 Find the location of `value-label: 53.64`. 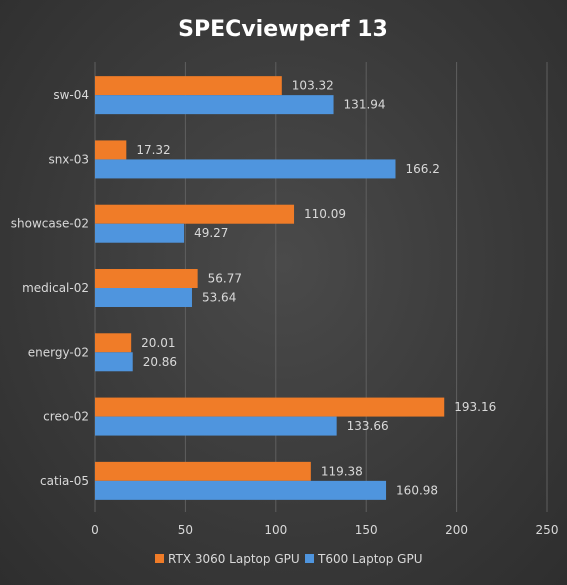

value-label: 53.64 is located at coordinates (219, 298).